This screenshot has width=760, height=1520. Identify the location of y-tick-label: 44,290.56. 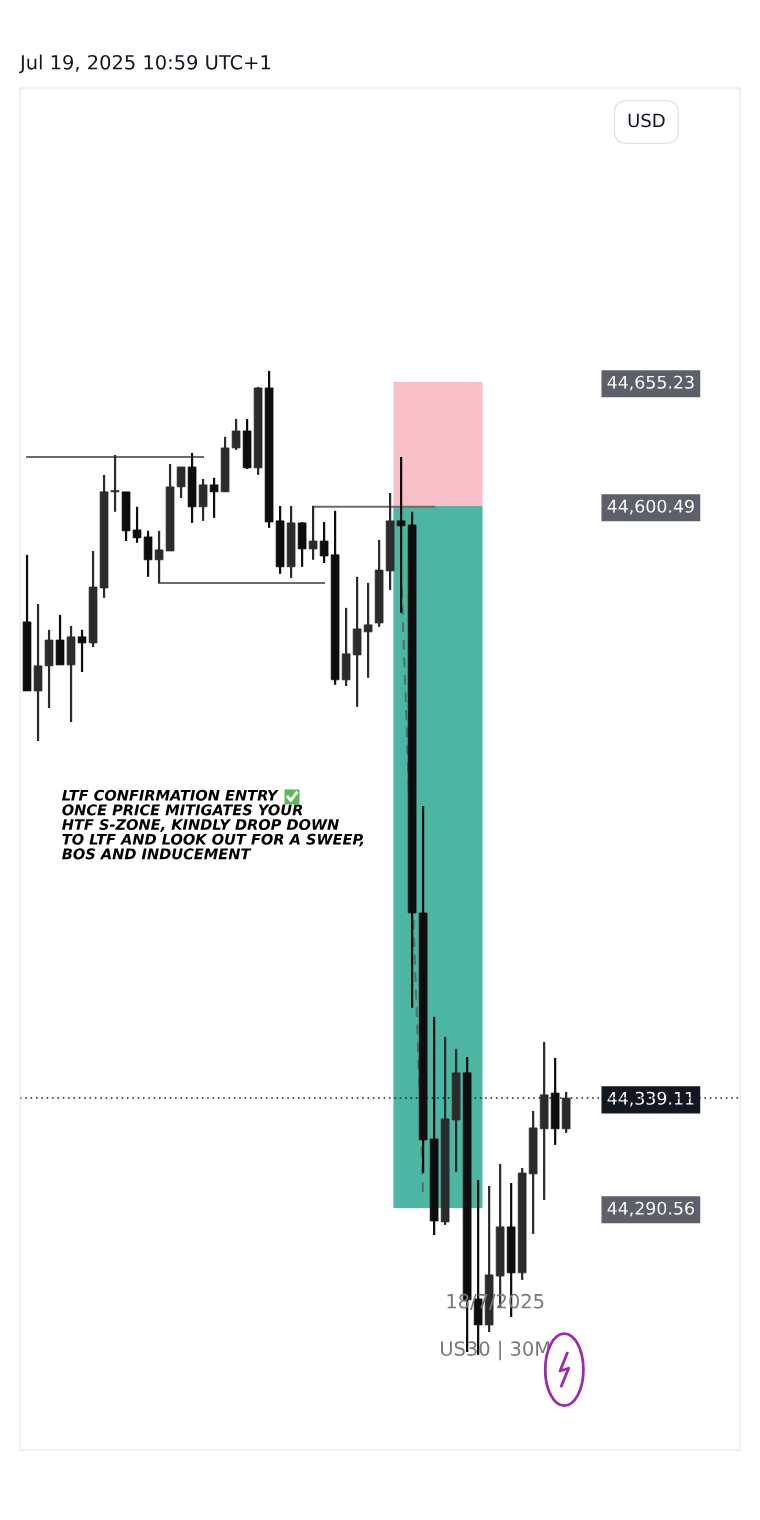
(650, 1209).